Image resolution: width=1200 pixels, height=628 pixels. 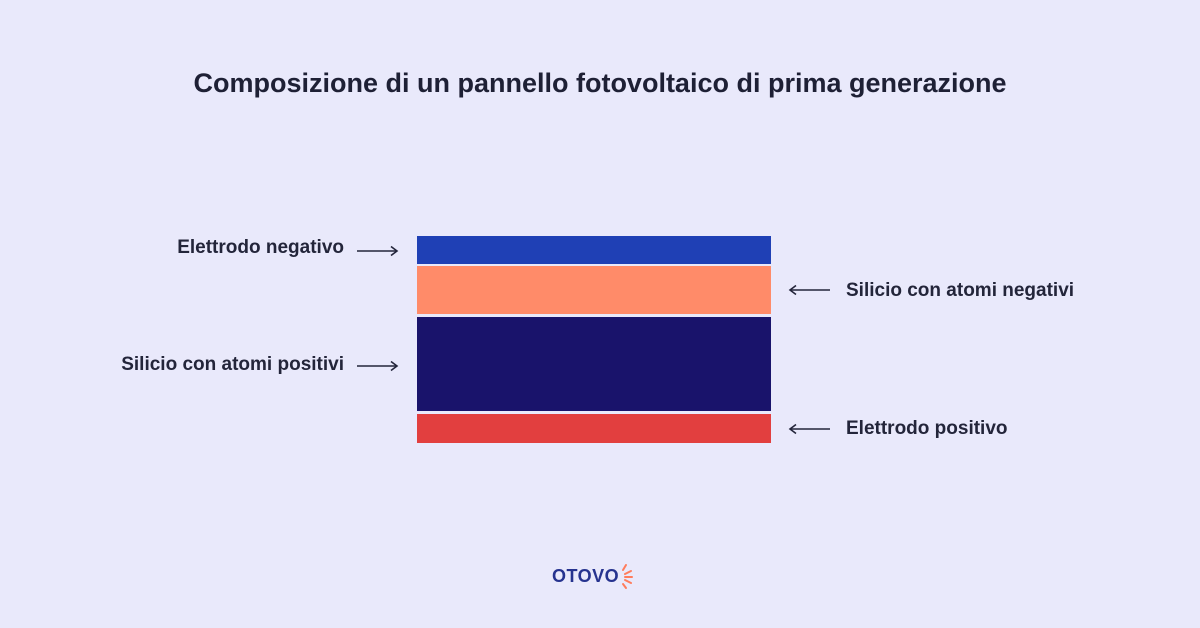 I want to click on layer-positive-electrode, so click(x=594, y=428).